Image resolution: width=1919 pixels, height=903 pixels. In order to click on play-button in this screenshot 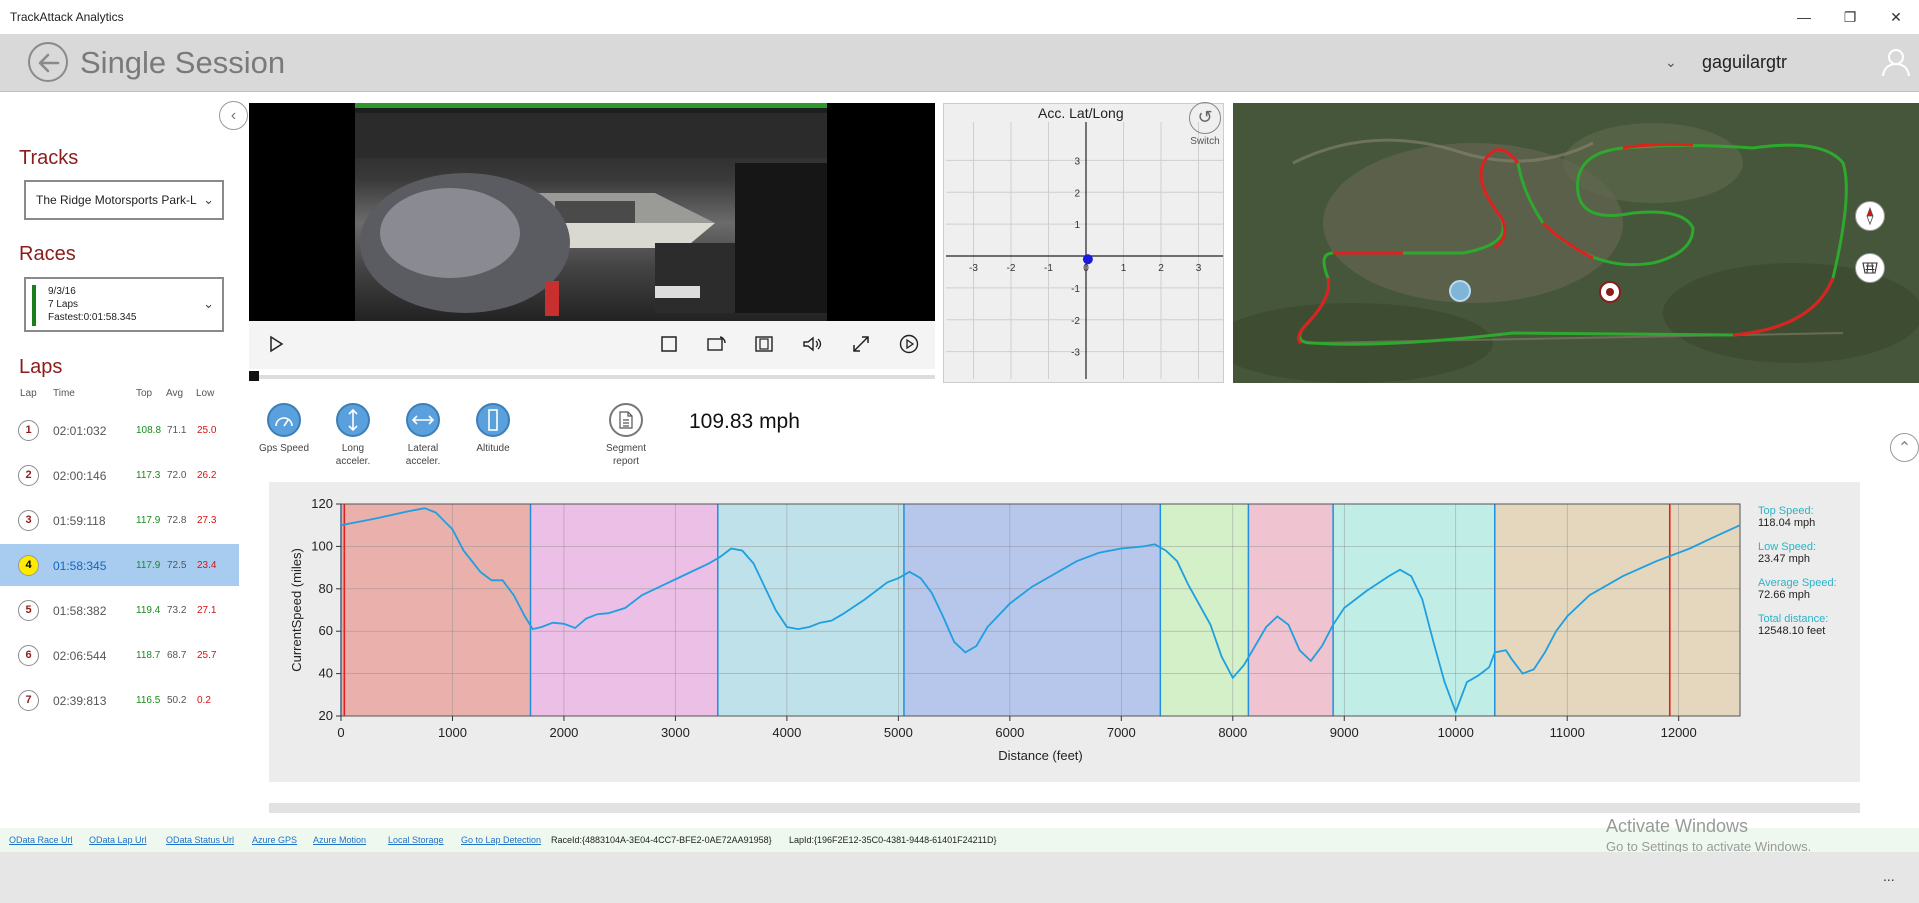, I will do `click(276, 344)`.